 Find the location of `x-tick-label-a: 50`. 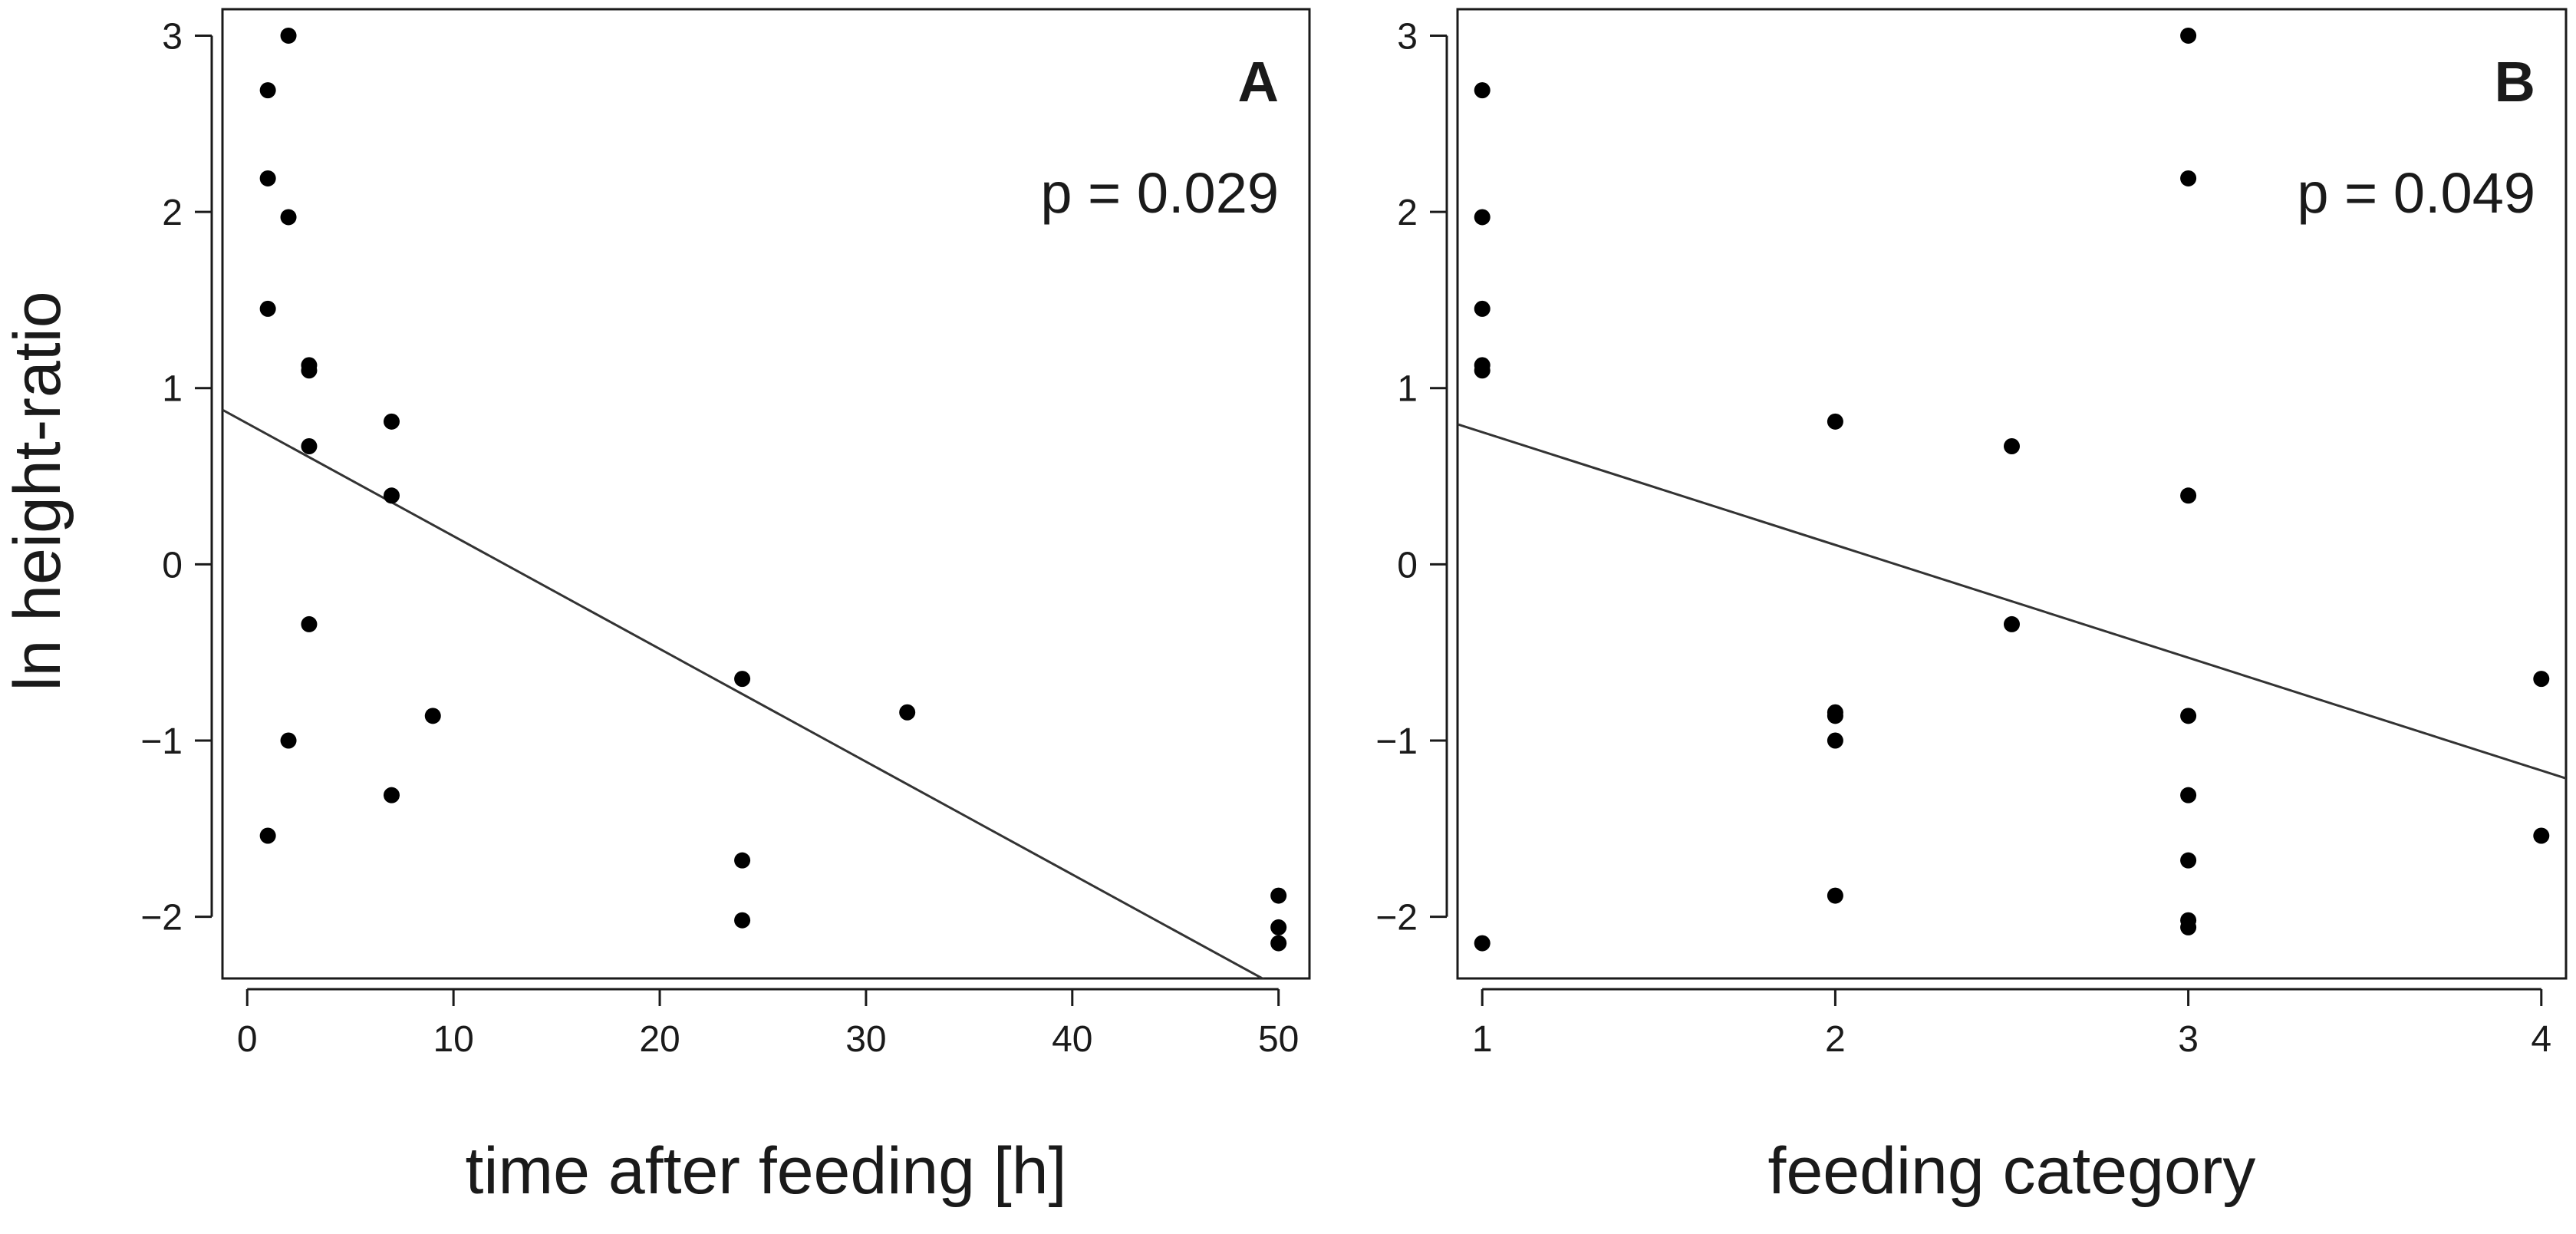

x-tick-label-a: 50 is located at coordinates (1278, 1039).